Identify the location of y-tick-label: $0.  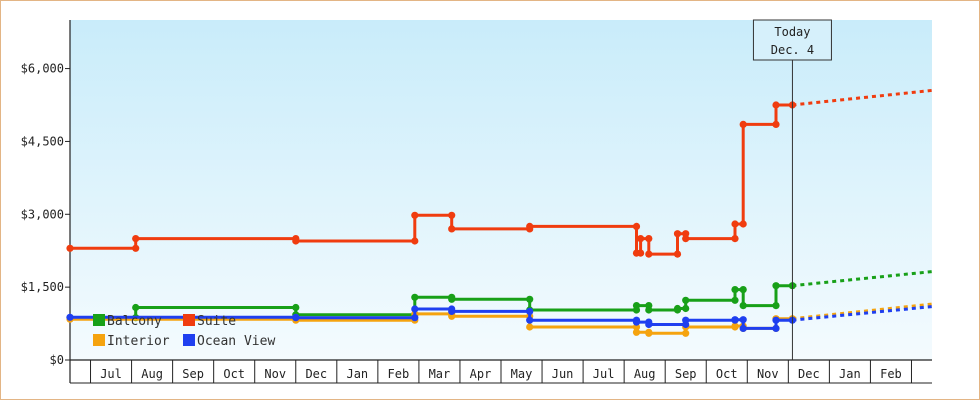
(57, 360).